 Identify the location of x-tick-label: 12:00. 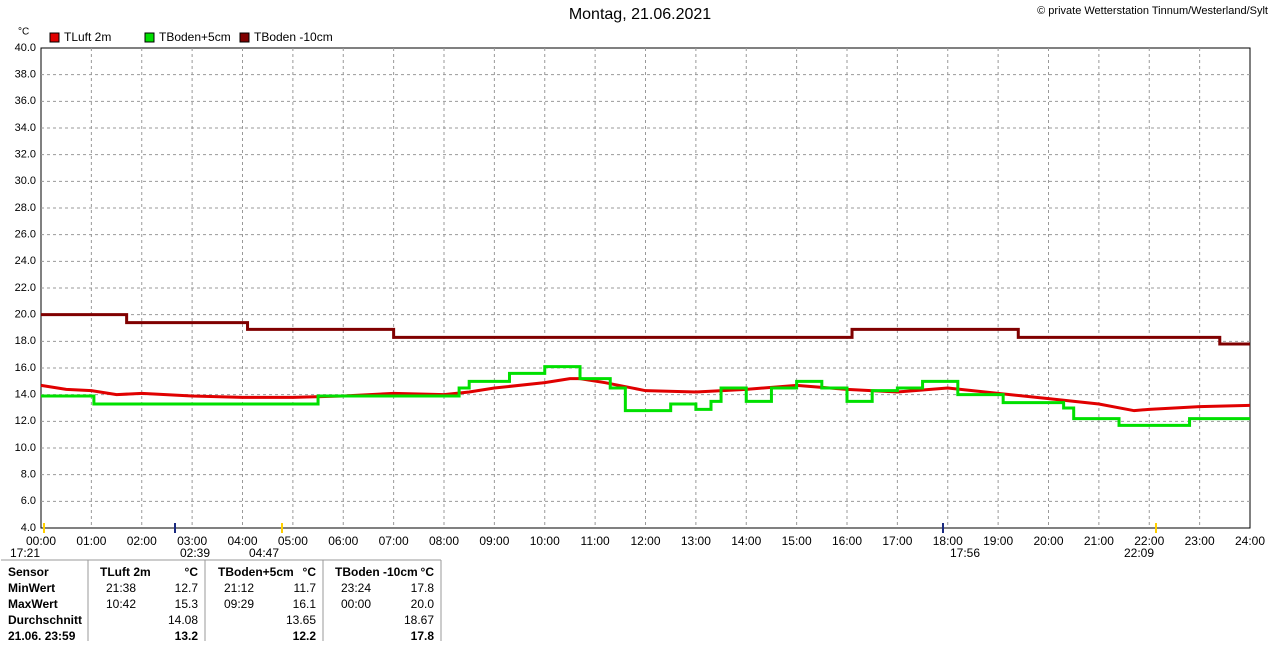
(645, 541).